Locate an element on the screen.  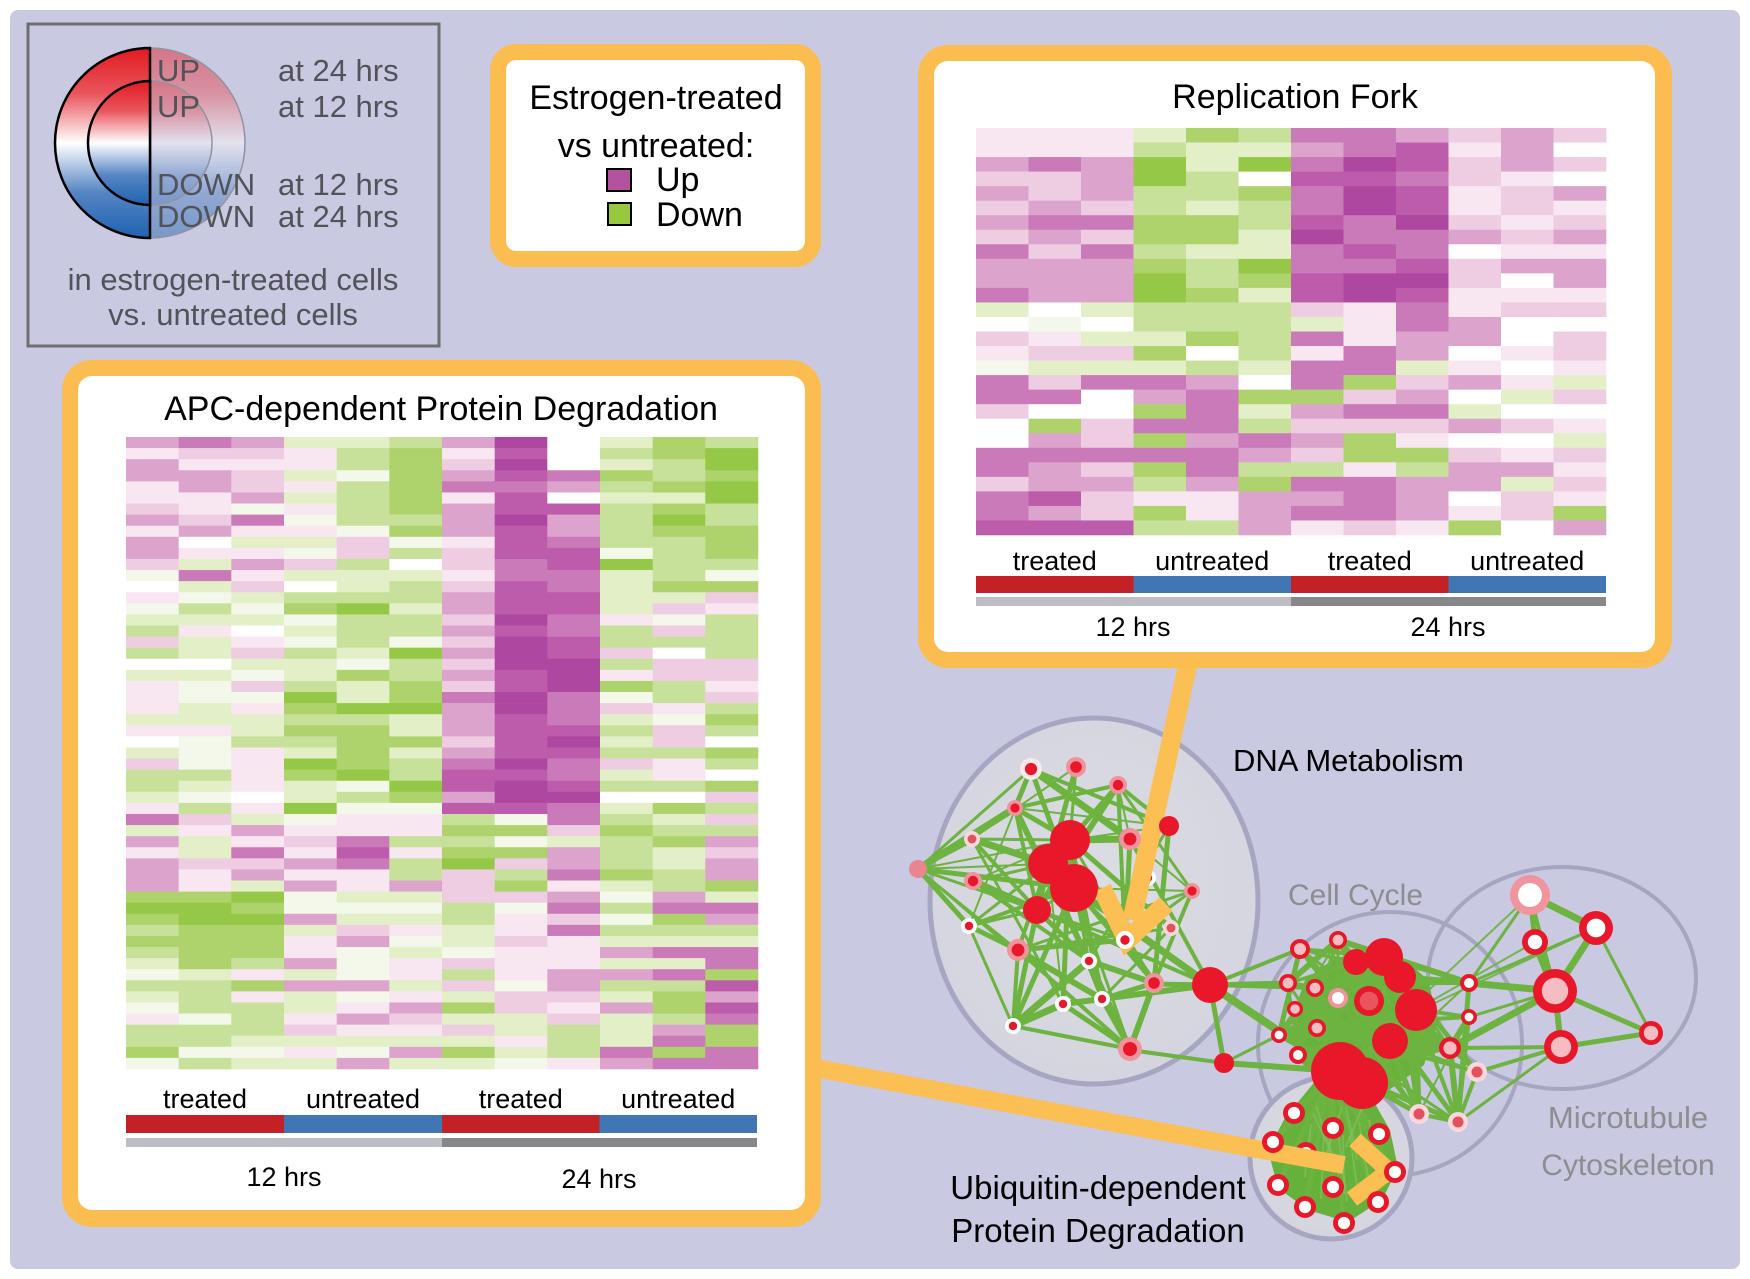
svg-text: DNA Metabolism is located at coordinates (1348, 760).